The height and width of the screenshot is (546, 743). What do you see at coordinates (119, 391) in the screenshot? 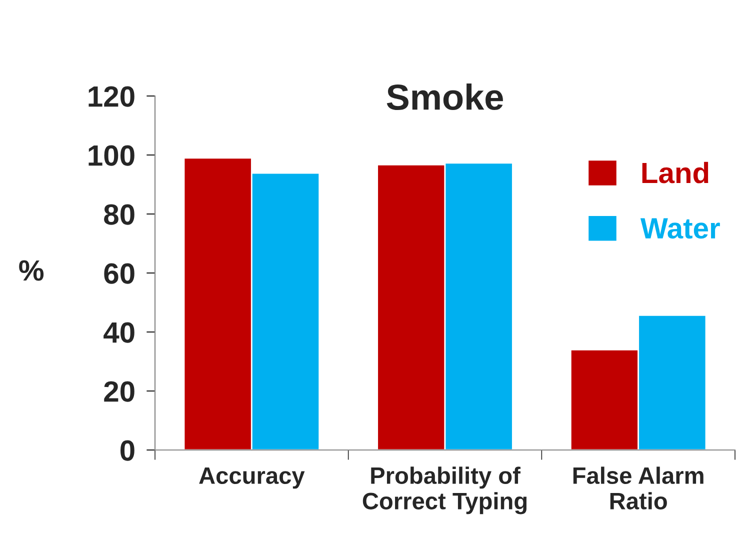
I see `y-tick-label: 20` at bounding box center [119, 391].